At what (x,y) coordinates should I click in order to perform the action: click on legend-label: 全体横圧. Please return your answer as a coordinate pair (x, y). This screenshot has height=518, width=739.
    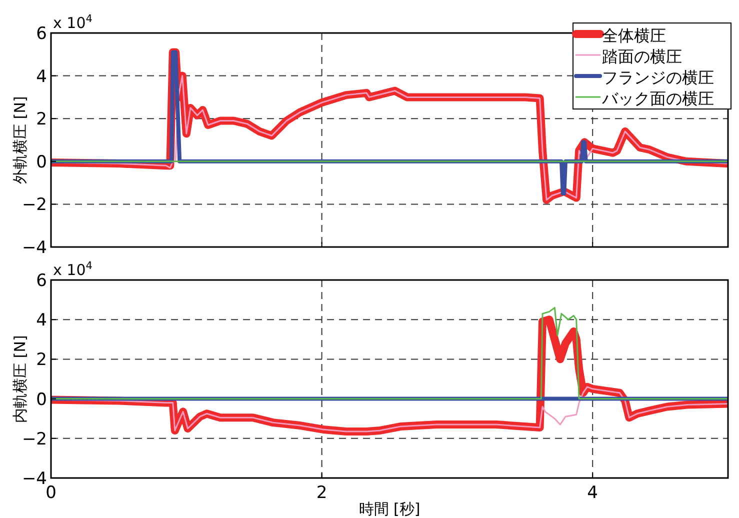
    Looking at the image, I should click on (634, 35).